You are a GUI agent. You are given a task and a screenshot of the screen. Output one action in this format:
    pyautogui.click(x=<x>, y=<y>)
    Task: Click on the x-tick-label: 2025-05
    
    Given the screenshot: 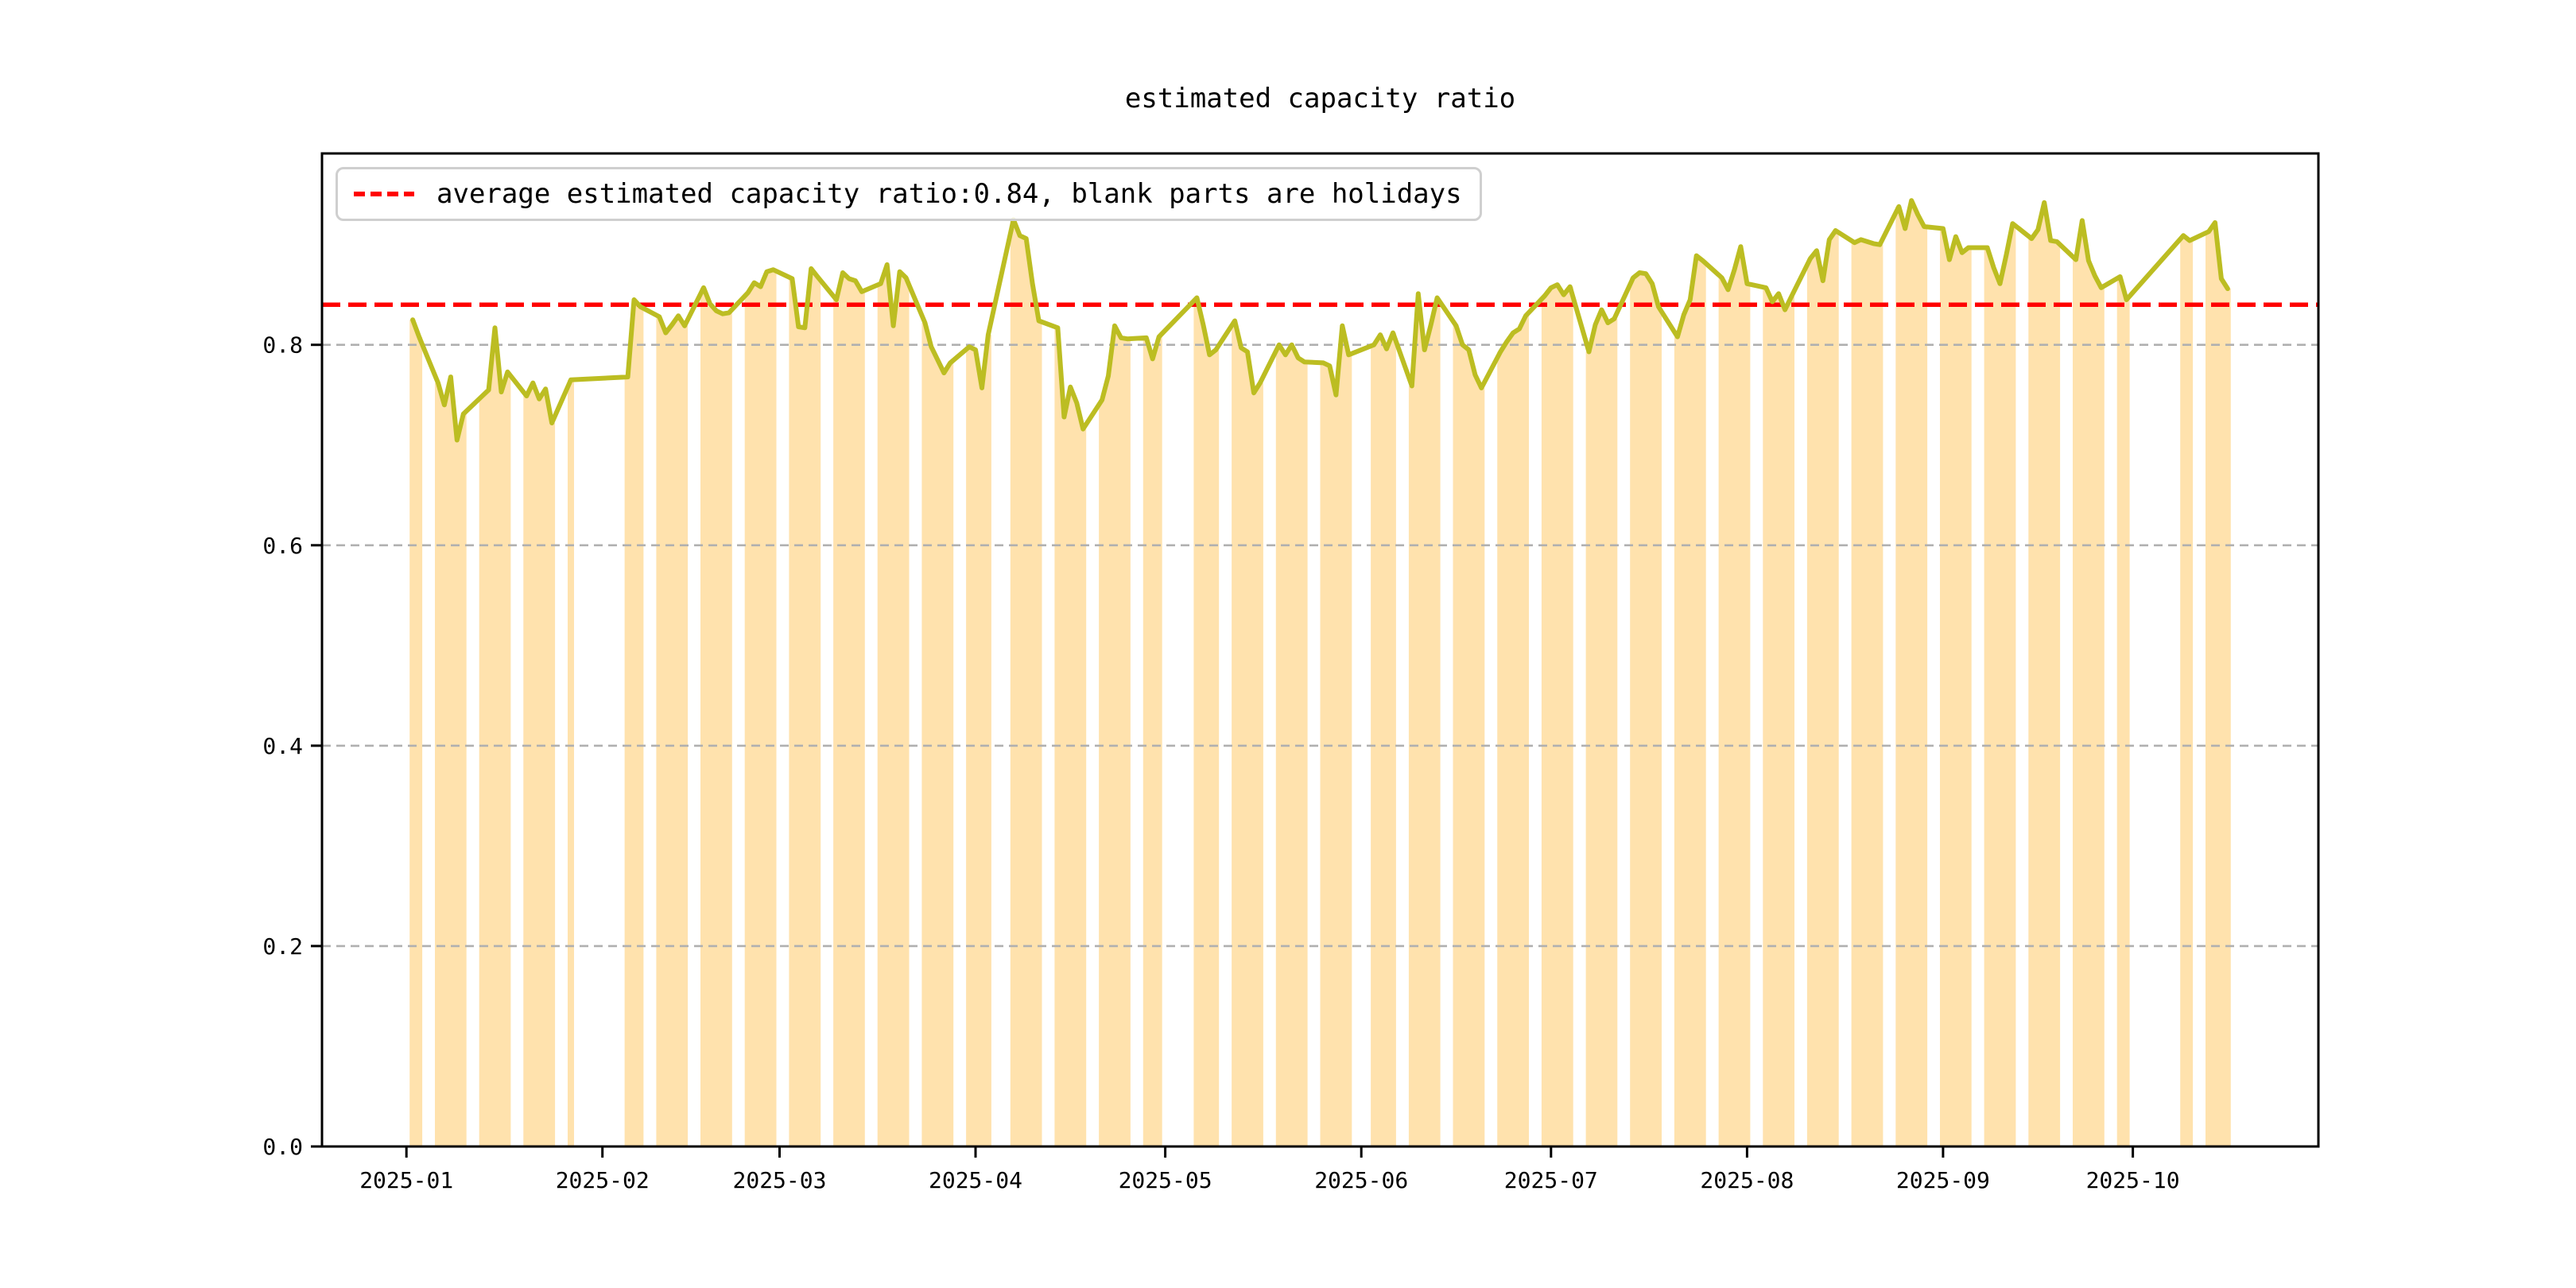 What is the action you would take?
    pyautogui.click(x=1166, y=1180)
    